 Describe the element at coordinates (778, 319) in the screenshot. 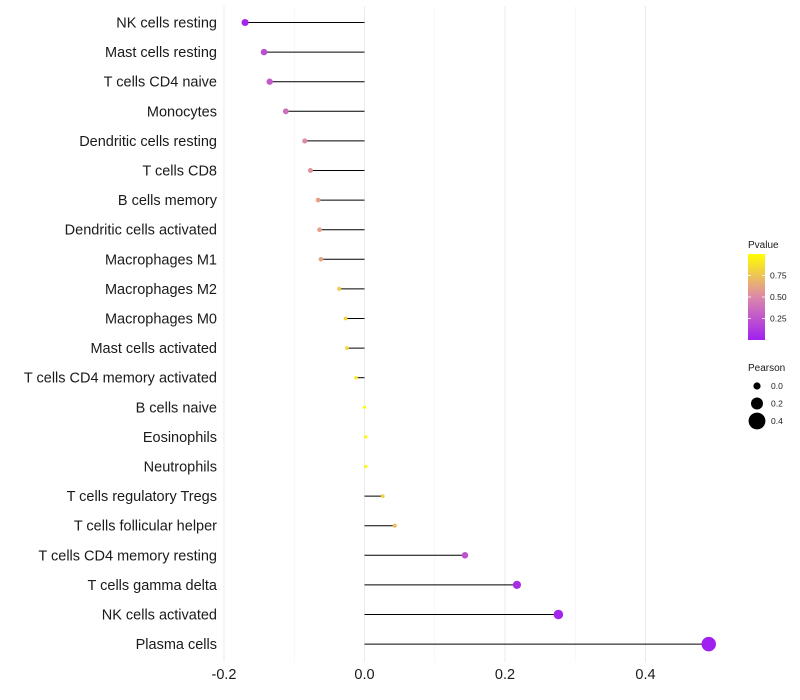

I see `color-legend-tick-label: 0.25` at that location.